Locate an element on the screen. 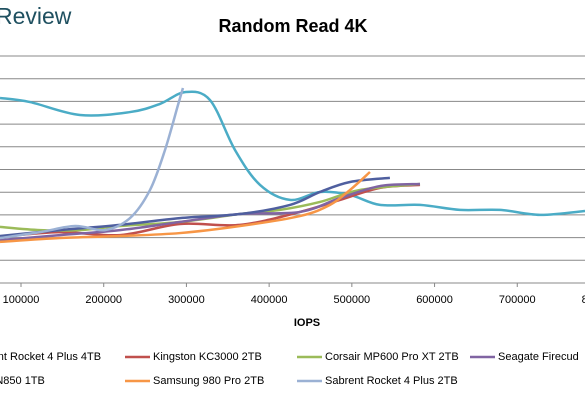 This screenshot has width=585, height=401. legend-label: rent Rocket 4 Plus 4TB is located at coordinates (50, 357).